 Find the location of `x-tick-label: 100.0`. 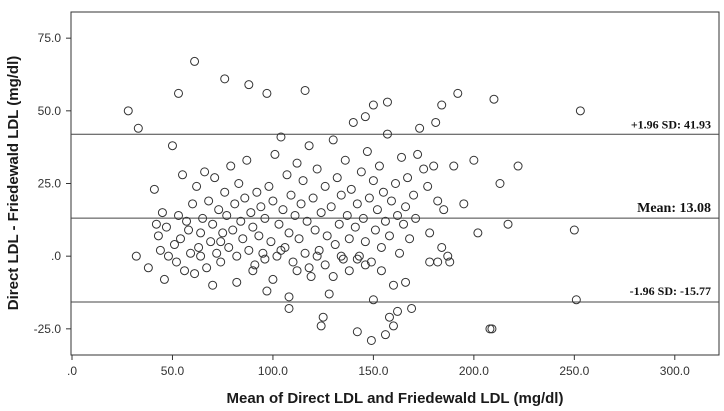

x-tick-label: 100.0 is located at coordinates (273, 371).